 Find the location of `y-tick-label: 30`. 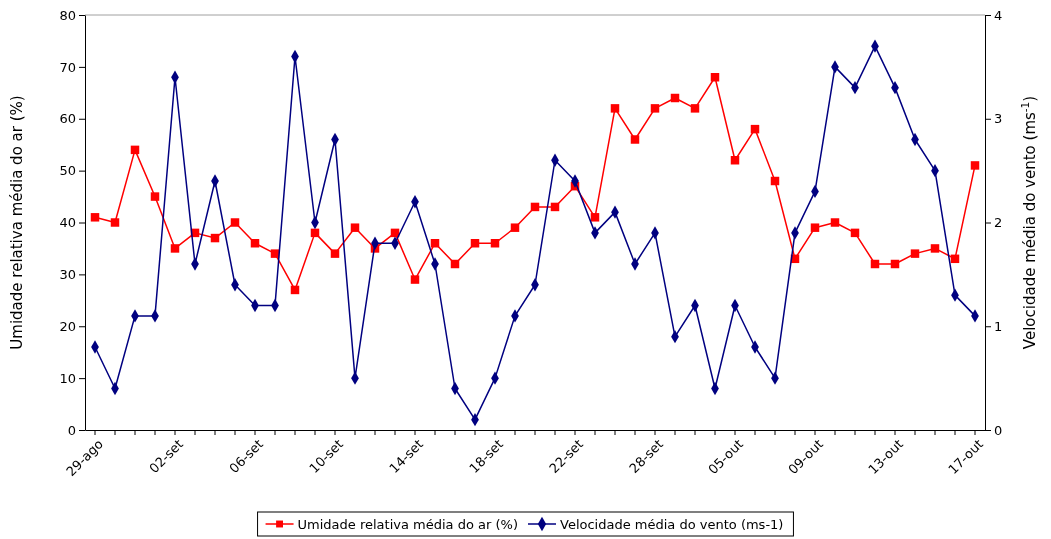

y-tick-label: 30 is located at coordinates (67, 275).